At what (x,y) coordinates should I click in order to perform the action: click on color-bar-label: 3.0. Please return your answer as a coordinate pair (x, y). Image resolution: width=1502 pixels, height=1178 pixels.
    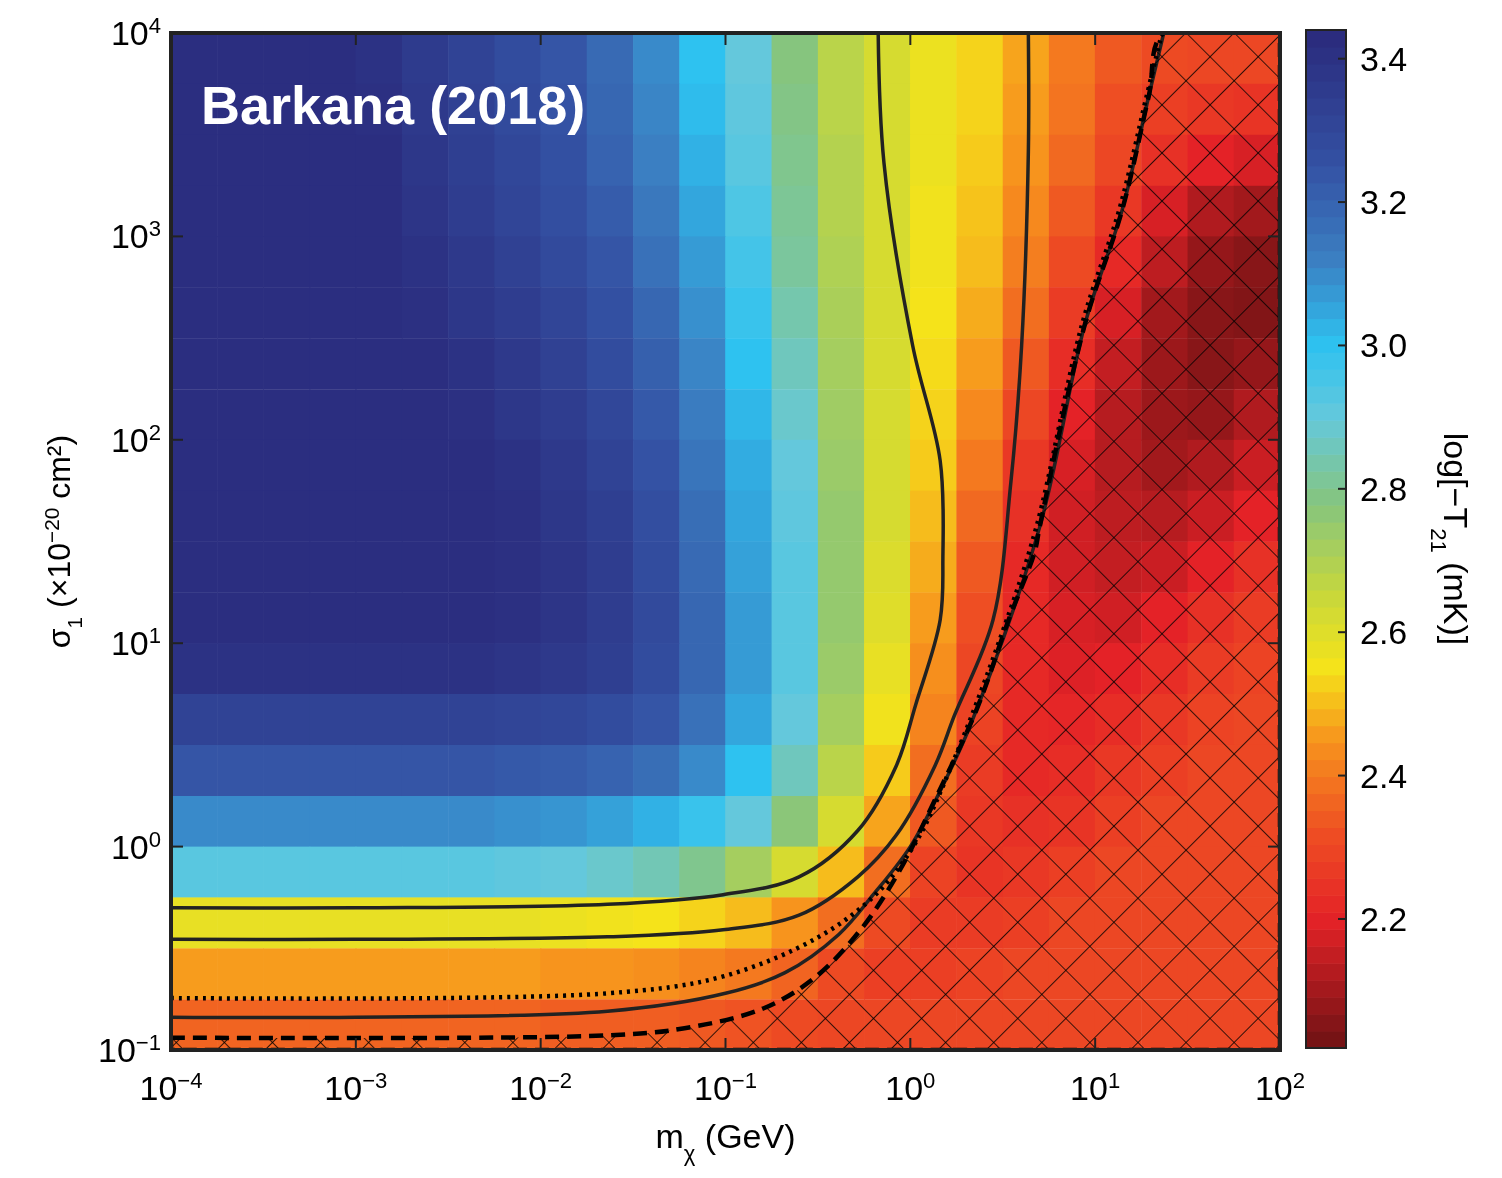
    Looking at the image, I should click on (1384, 345).